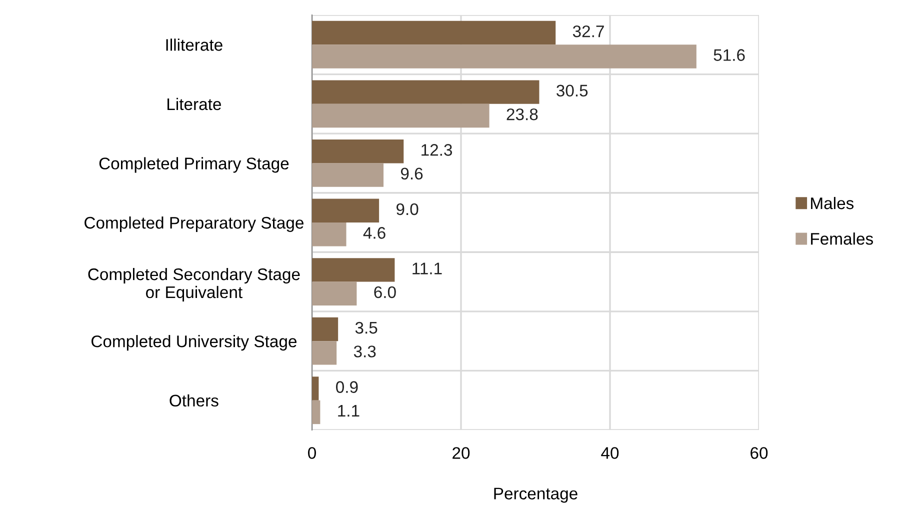  What do you see at coordinates (366, 328) in the screenshot?
I see `data-label: 3.5` at bounding box center [366, 328].